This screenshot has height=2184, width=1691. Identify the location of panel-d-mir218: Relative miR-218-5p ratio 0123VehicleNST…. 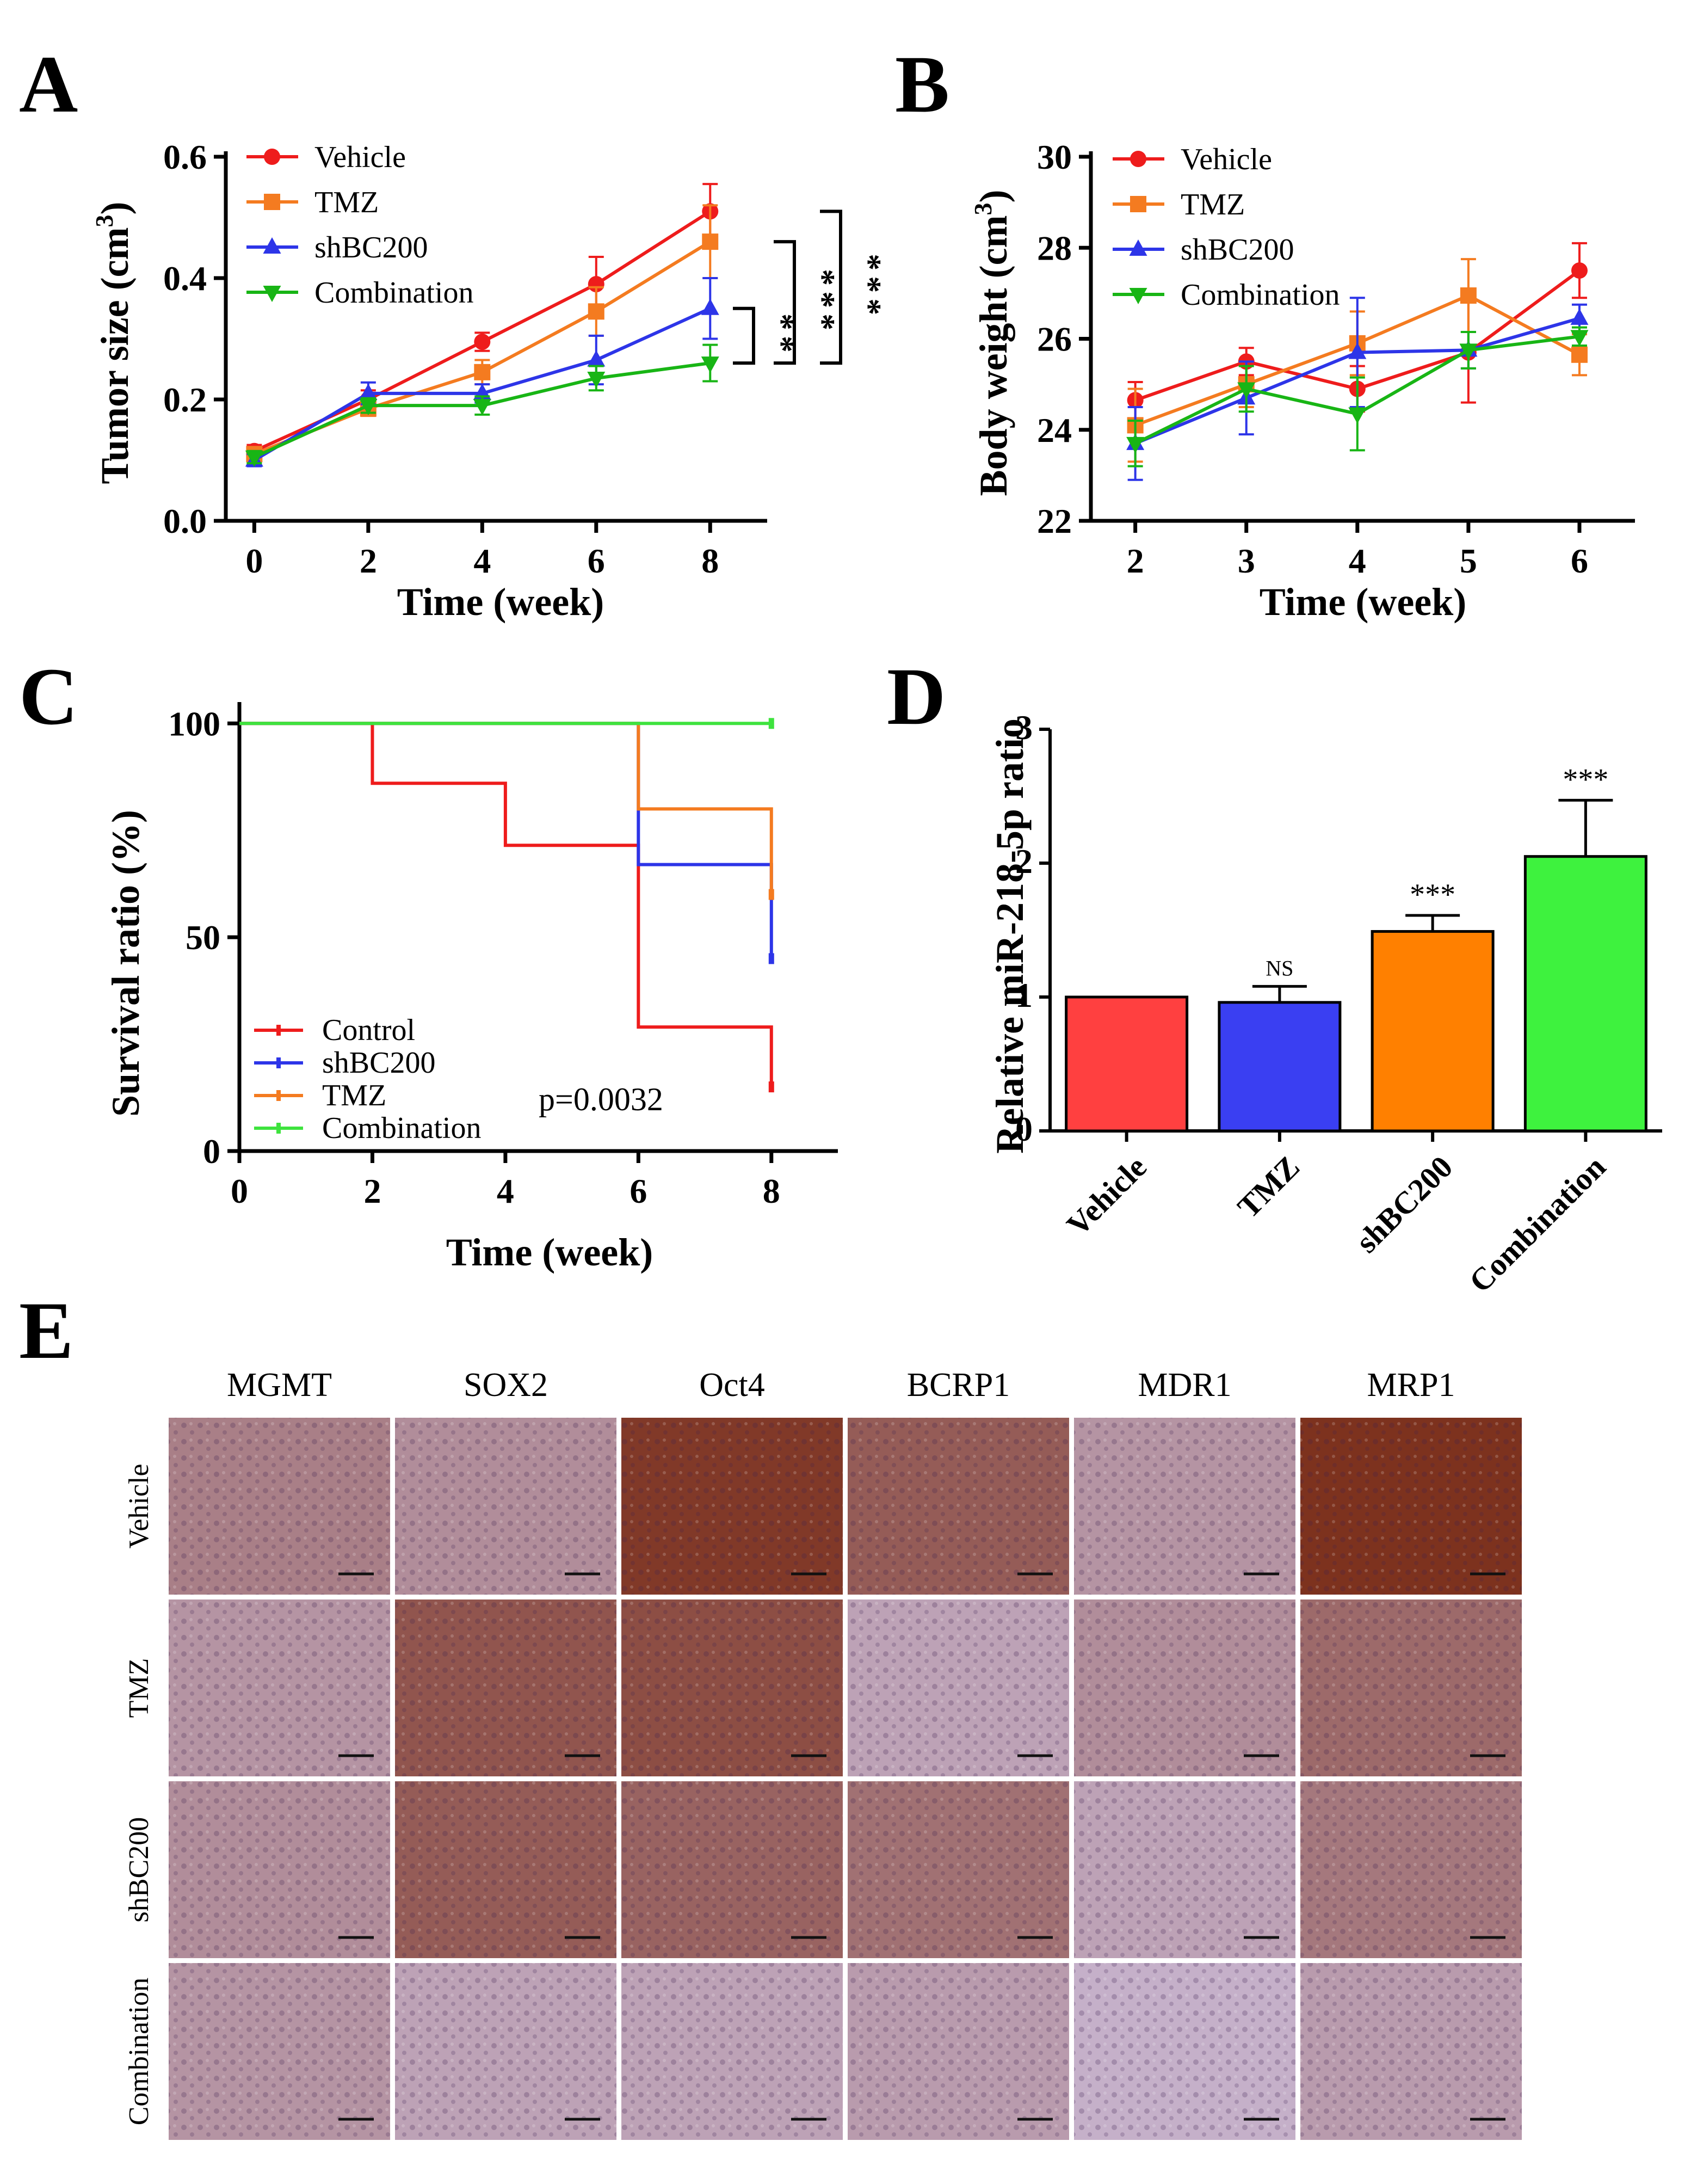
(1325, 1003).